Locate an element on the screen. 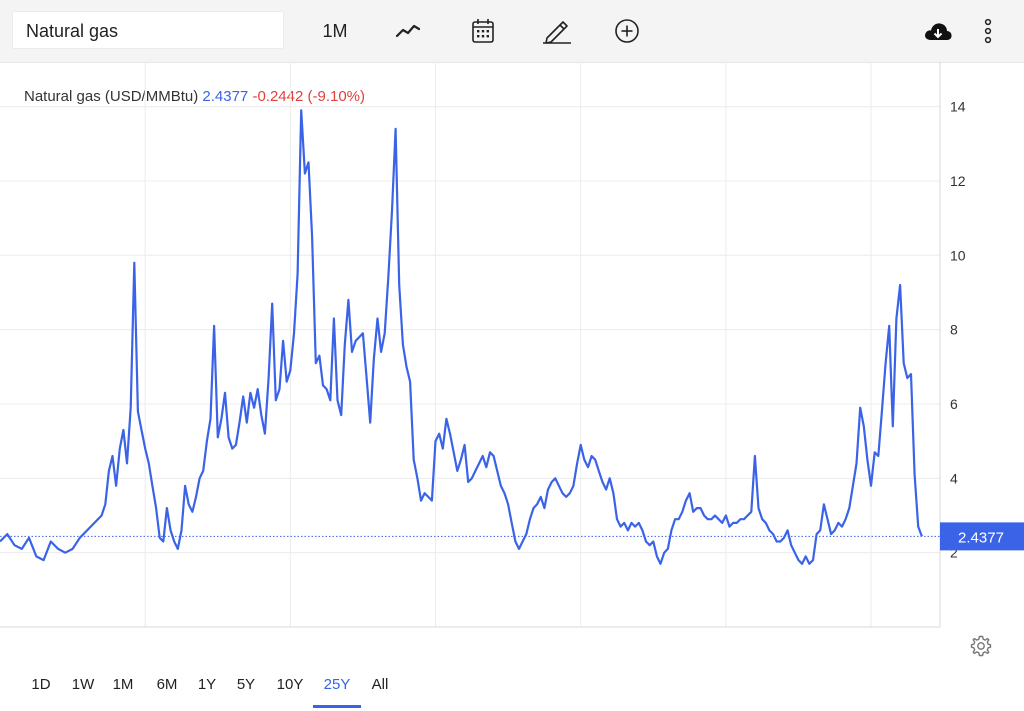 This screenshot has width=1024, height=711. more-vertical-icon is located at coordinates (988, 31).